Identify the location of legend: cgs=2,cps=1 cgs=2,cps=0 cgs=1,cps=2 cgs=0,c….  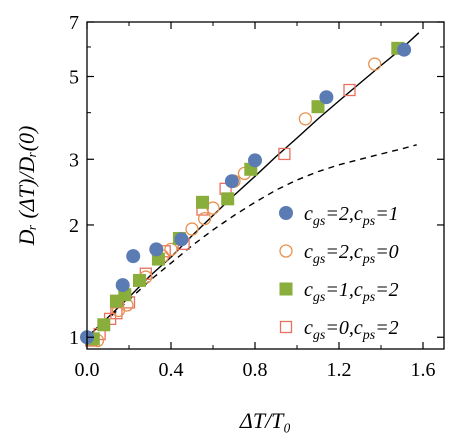
(339, 273).